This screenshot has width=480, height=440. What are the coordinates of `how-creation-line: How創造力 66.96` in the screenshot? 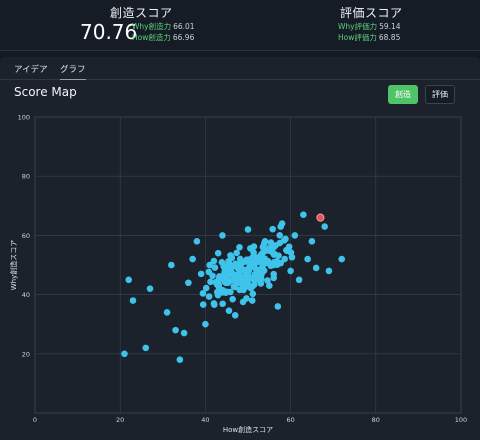 It's located at (163, 37).